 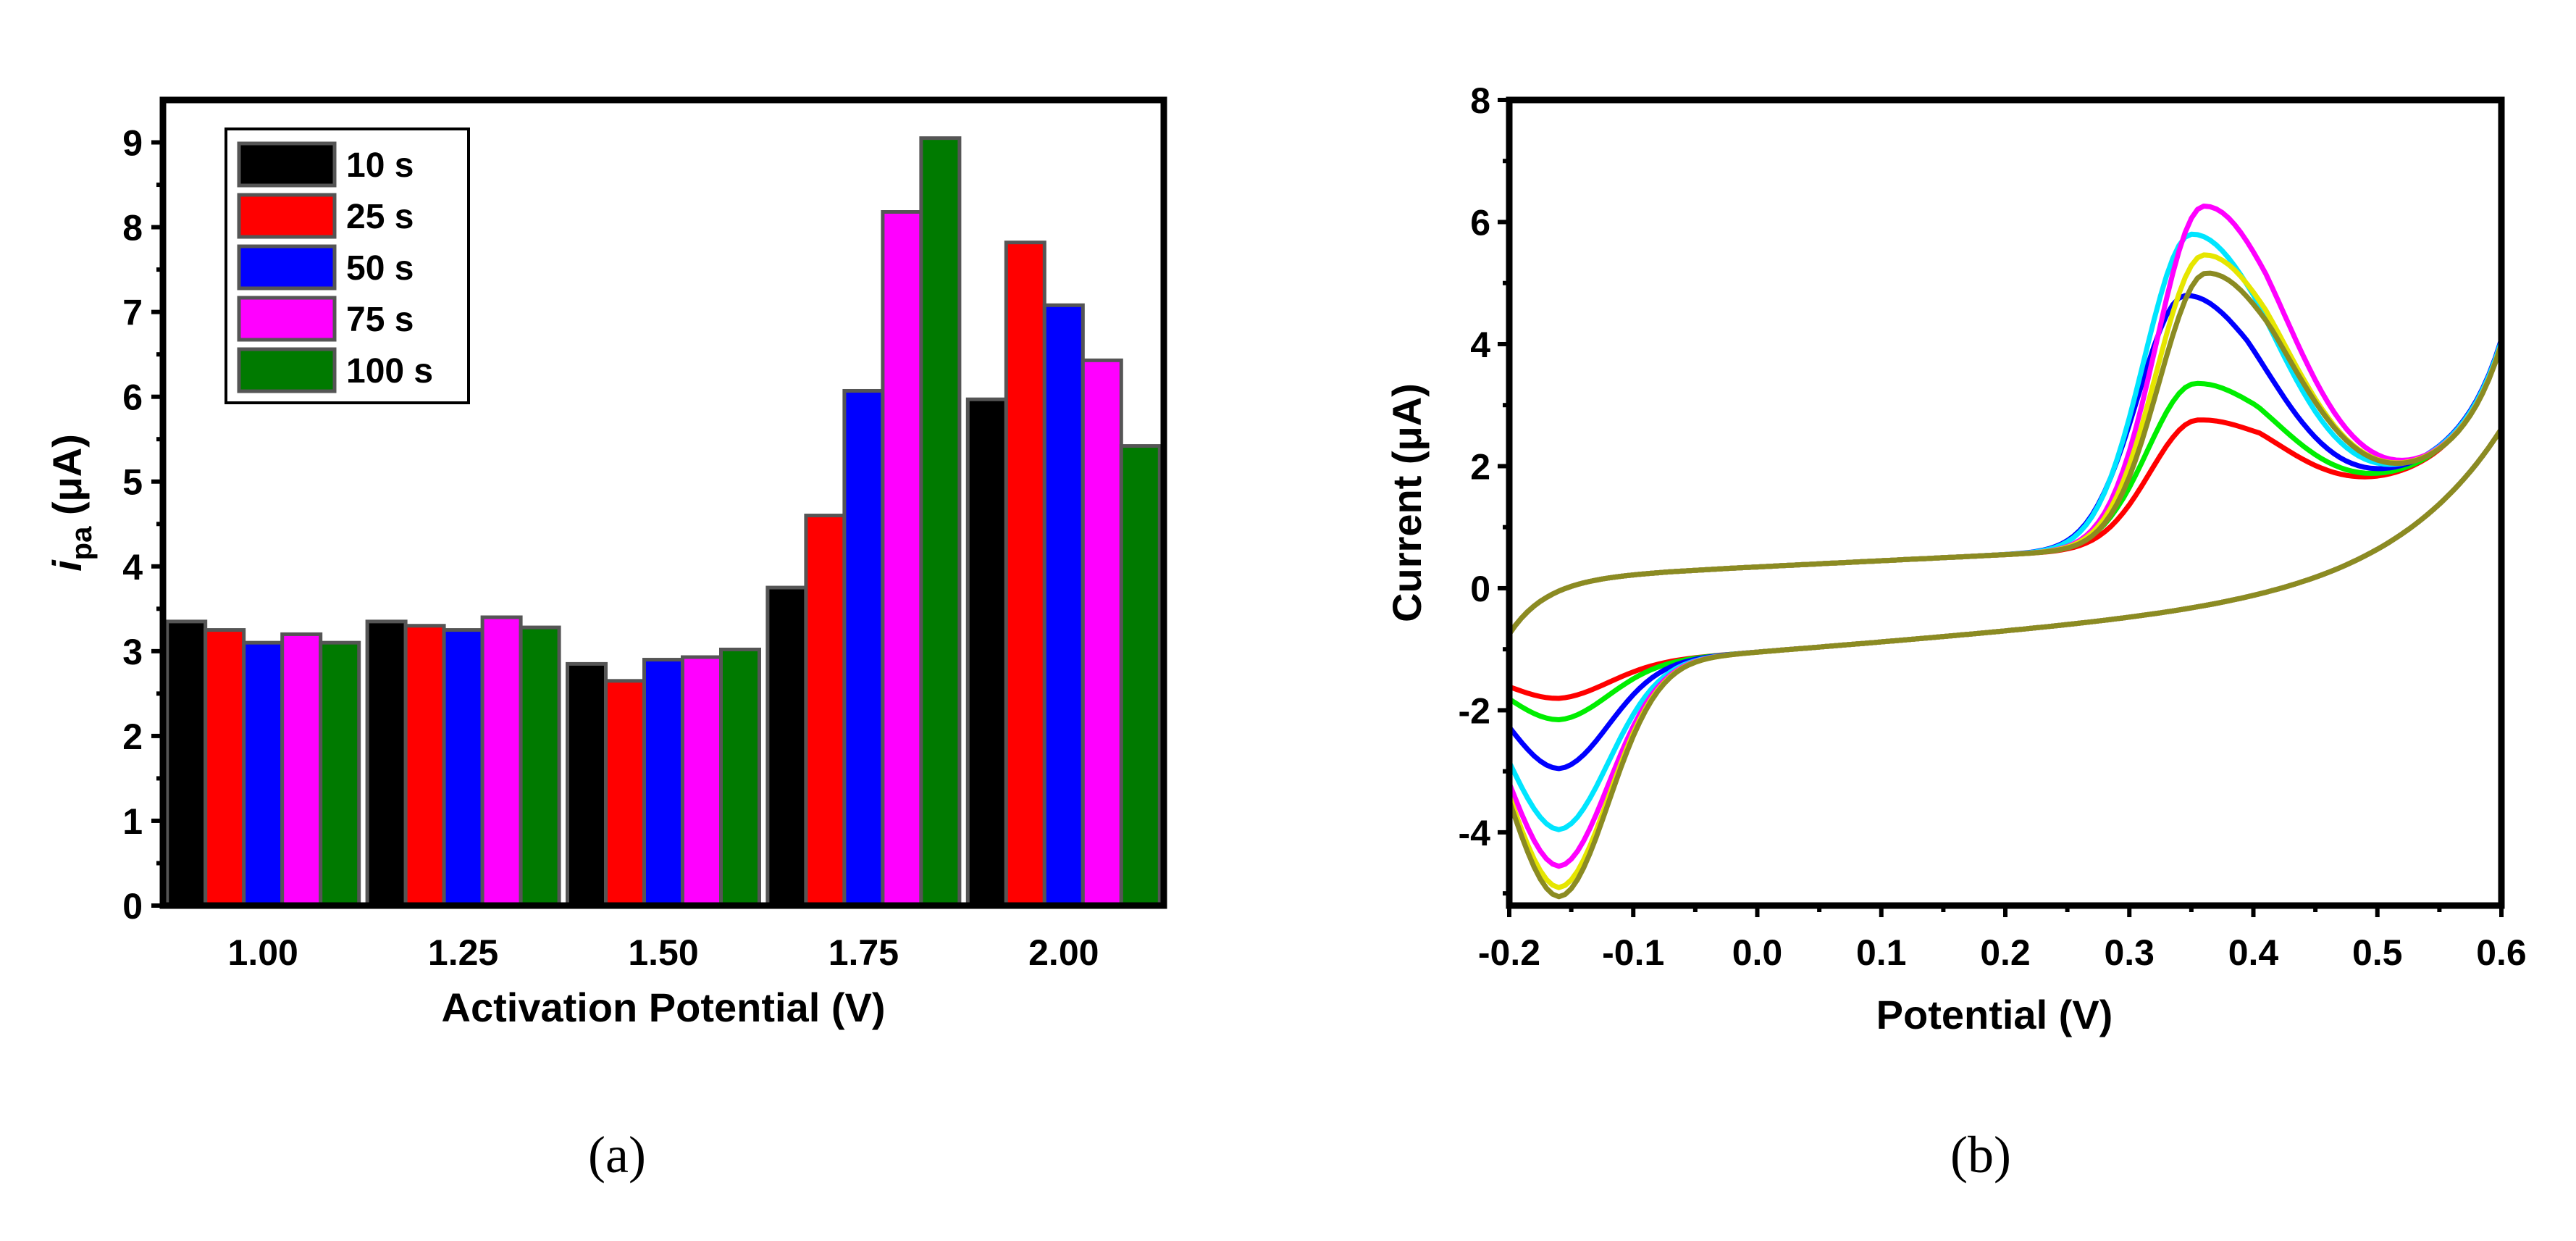 What do you see at coordinates (1484, 488) in the screenshot?
I see `cv-chart-y-ticks: -4 -2 0 2 4 6 8` at bounding box center [1484, 488].